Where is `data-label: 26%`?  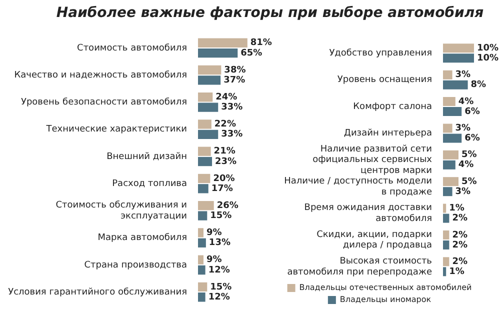 data-label: 26% is located at coordinates (227, 205).